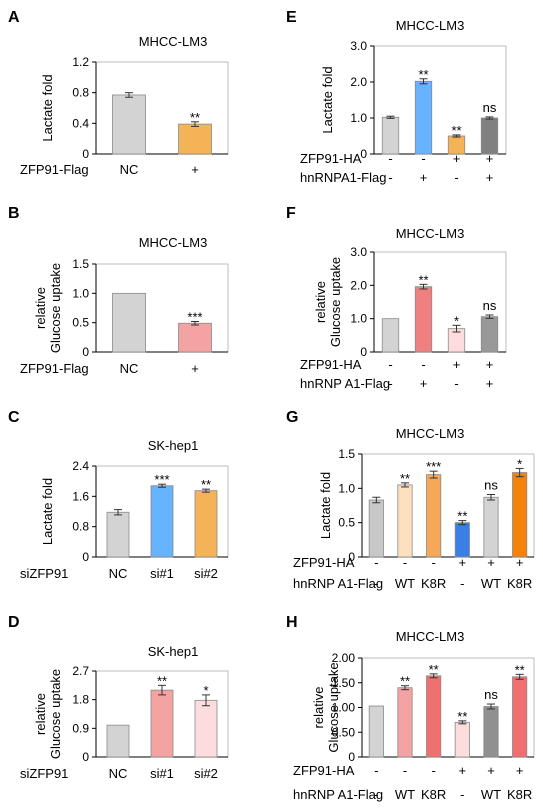 The width and height of the screenshot is (543, 810). Describe the element at coordinates (80, 700) in the screenshot. I see `y-tick-label: 1.8` at that location.